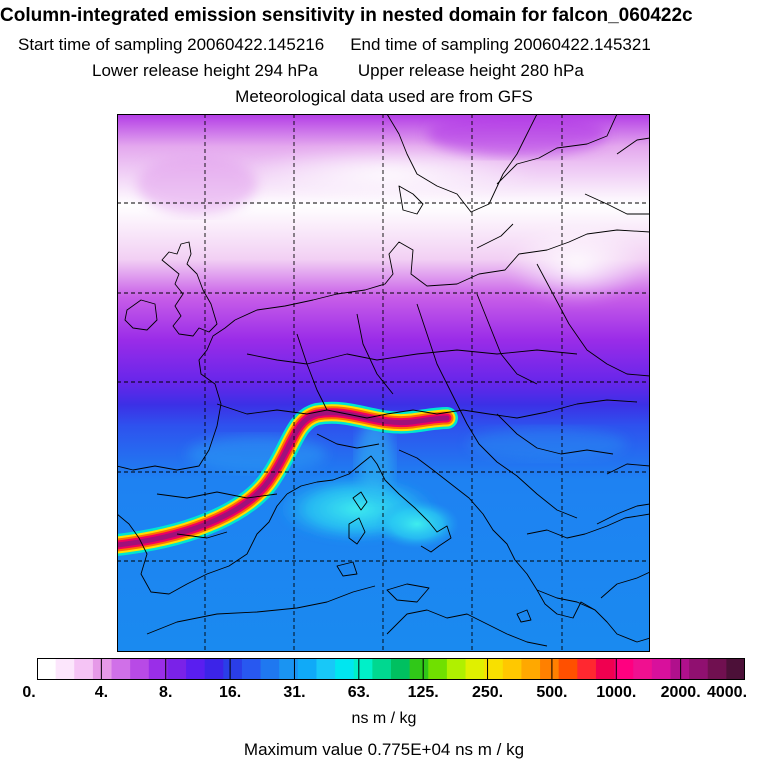 This screenshot has width=768, height=768. What do you see at coordinates (384, 718) in the screenshot?
I see `legend-units: ns m / kg` at bounding box center [384, 718].